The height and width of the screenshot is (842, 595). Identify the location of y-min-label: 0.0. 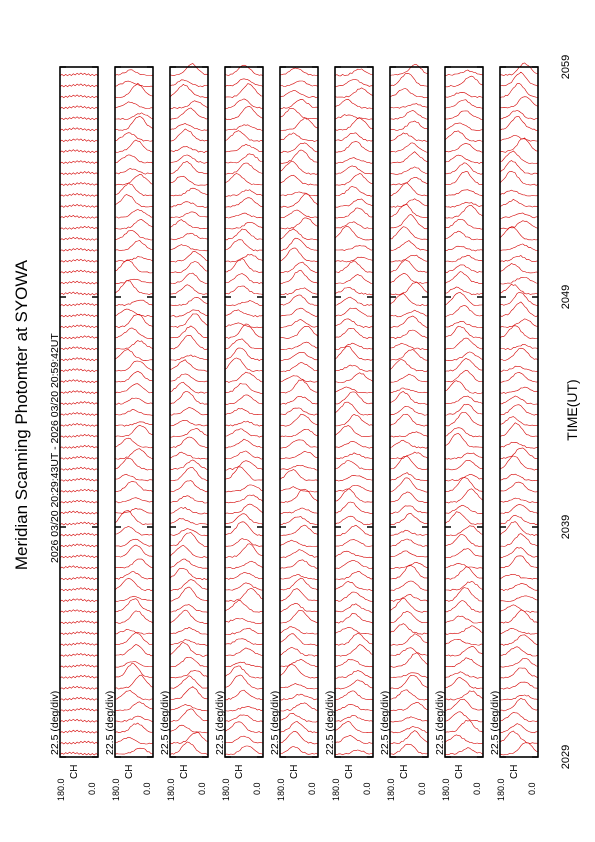
(202, 788).